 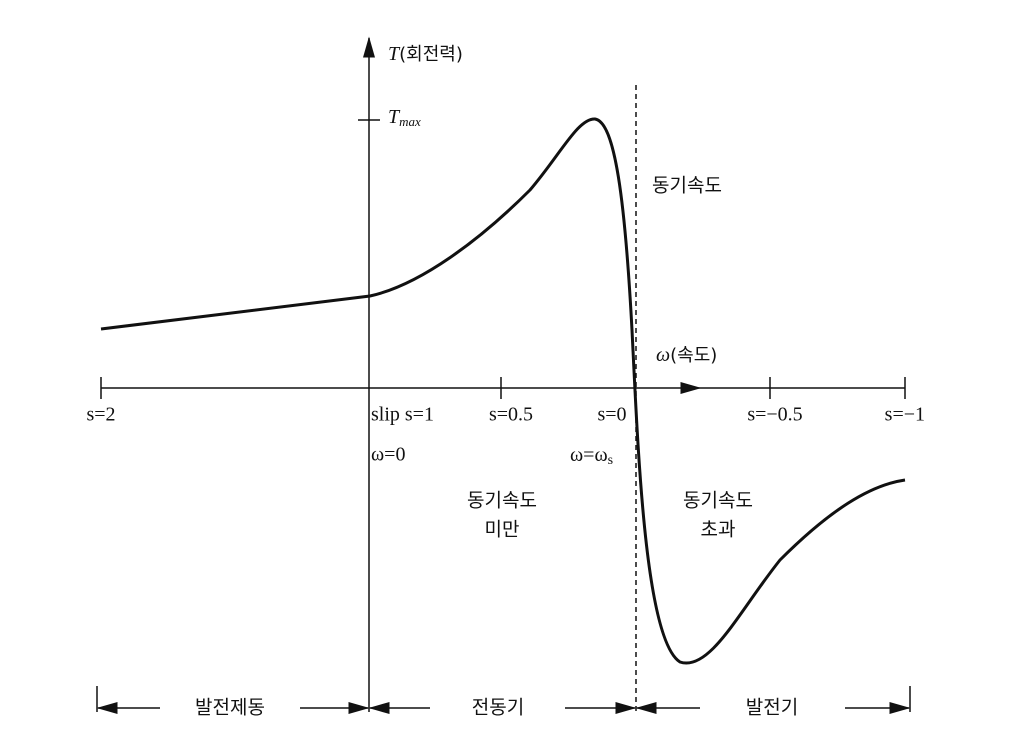 I want to click on tick-label: s=2, so click(x=100, y=415).